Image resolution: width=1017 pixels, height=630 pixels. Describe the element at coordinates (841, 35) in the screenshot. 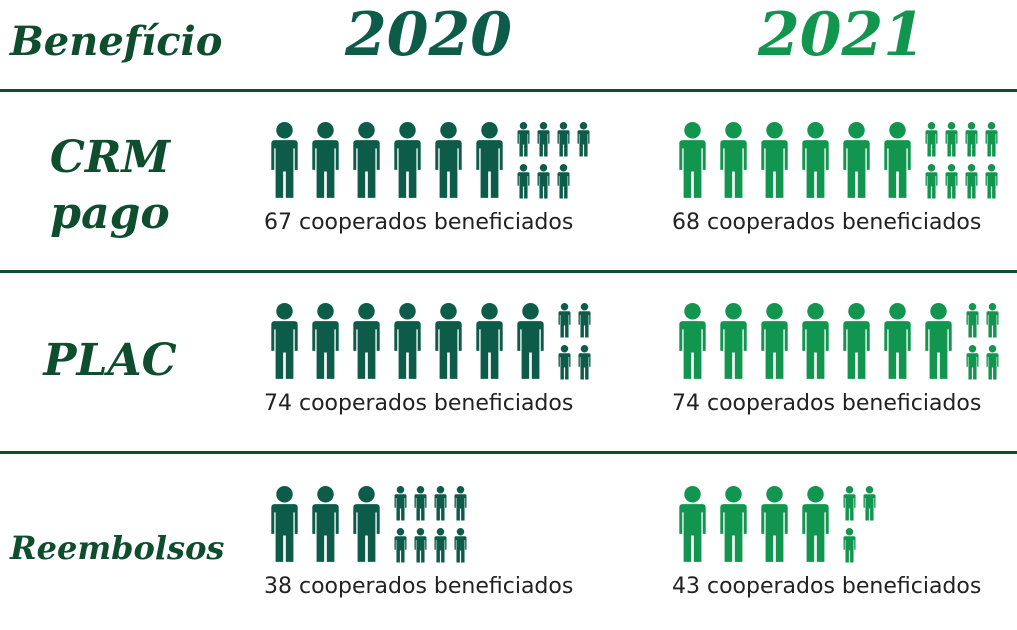

I see `year-header: 2021` at that location.